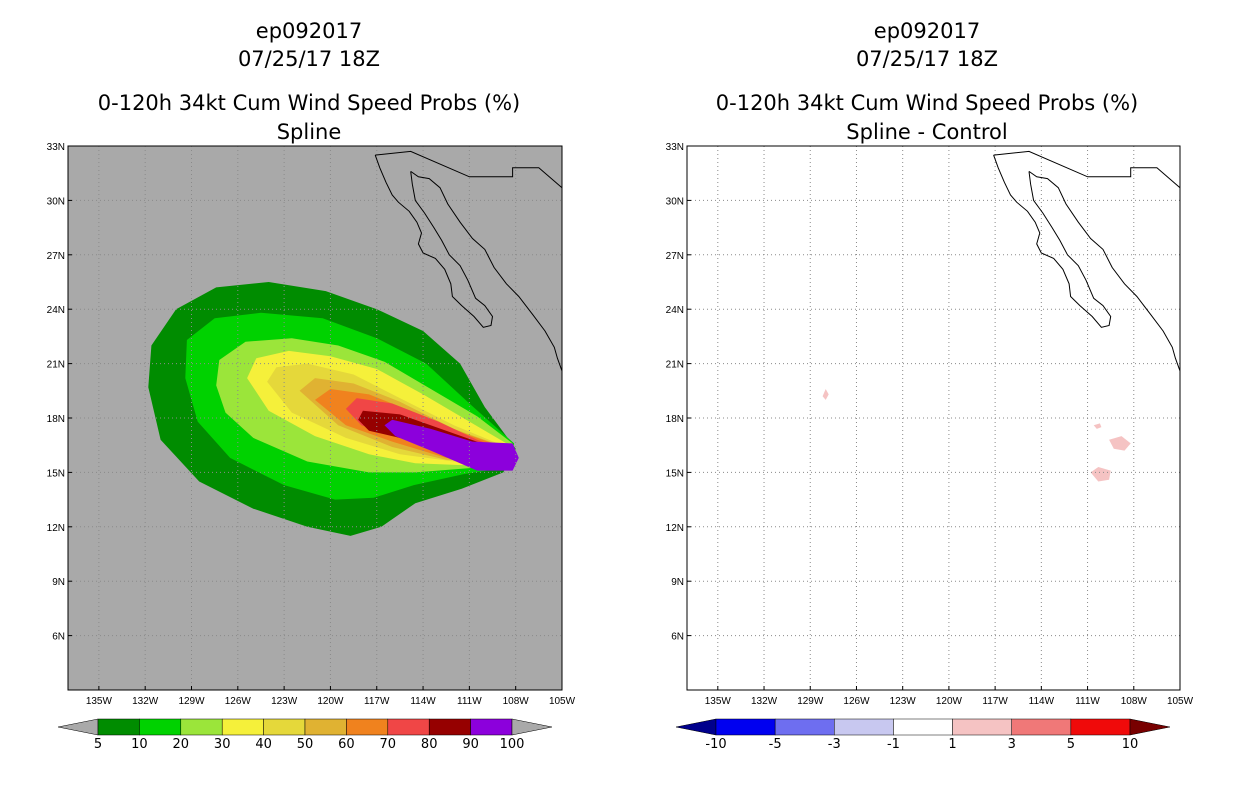 Image resolution: width=1236 pixels, height=800 pixels. What do you see at coordinates (470, 744) in the screenshot?
I see `left-colorbar-label-9: 90` at bounding box center [470, 744].